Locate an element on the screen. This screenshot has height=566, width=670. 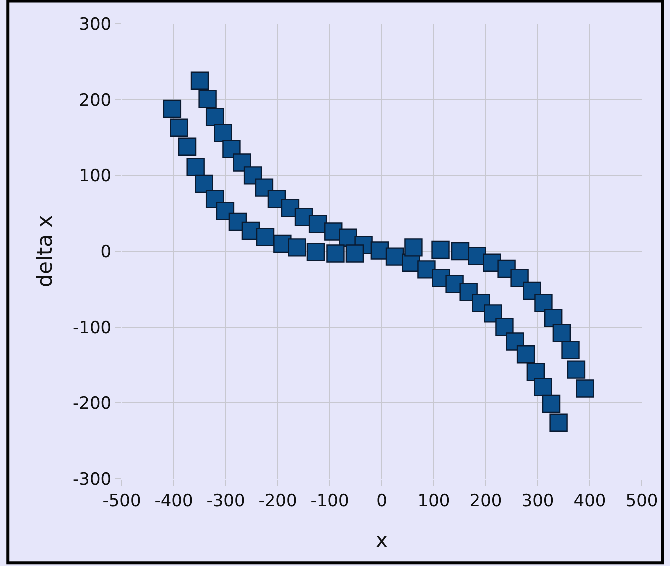
x-tick-label: 500 is located at coordinates (642, 501).